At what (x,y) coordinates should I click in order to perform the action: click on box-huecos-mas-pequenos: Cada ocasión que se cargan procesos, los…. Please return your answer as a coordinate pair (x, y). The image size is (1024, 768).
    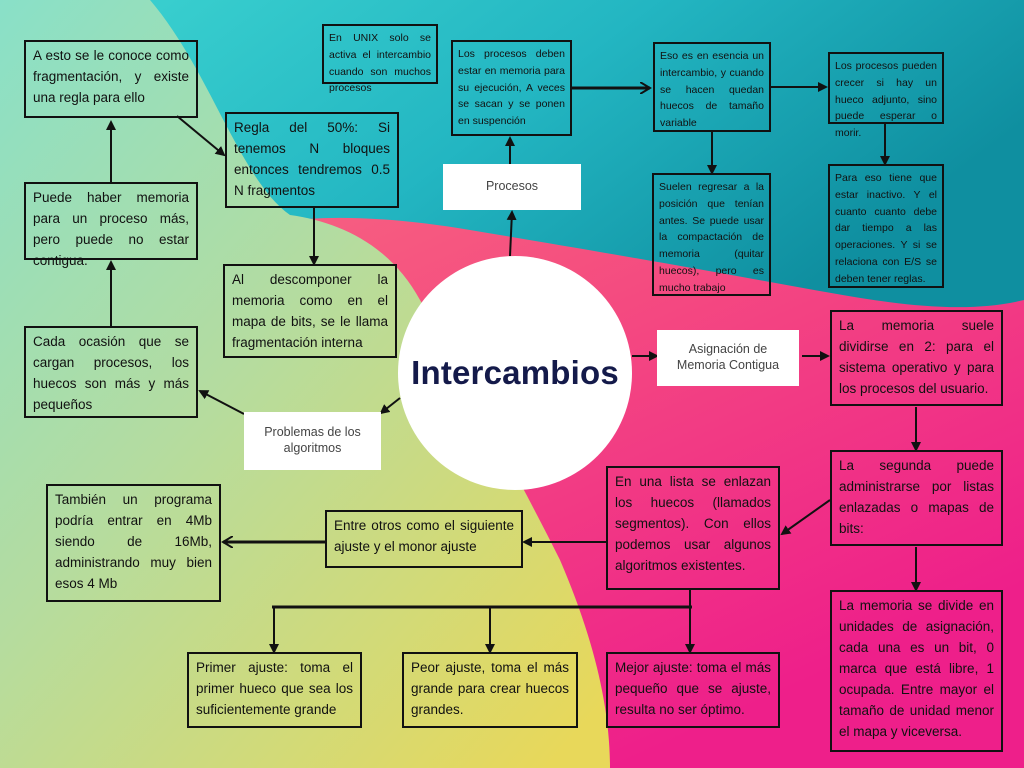
    Looking at the image, I should click on (111, 372).